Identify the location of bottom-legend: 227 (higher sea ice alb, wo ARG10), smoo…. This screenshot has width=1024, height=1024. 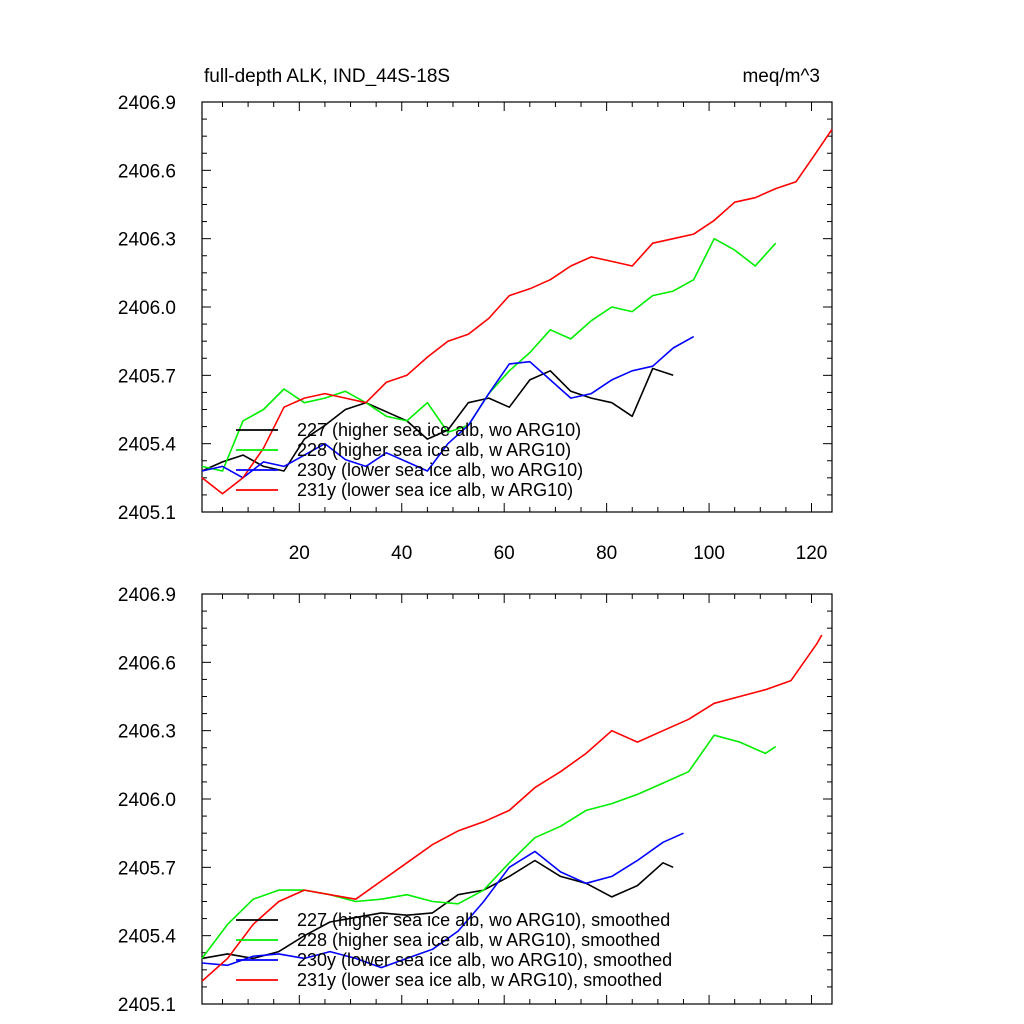
(454, 950).